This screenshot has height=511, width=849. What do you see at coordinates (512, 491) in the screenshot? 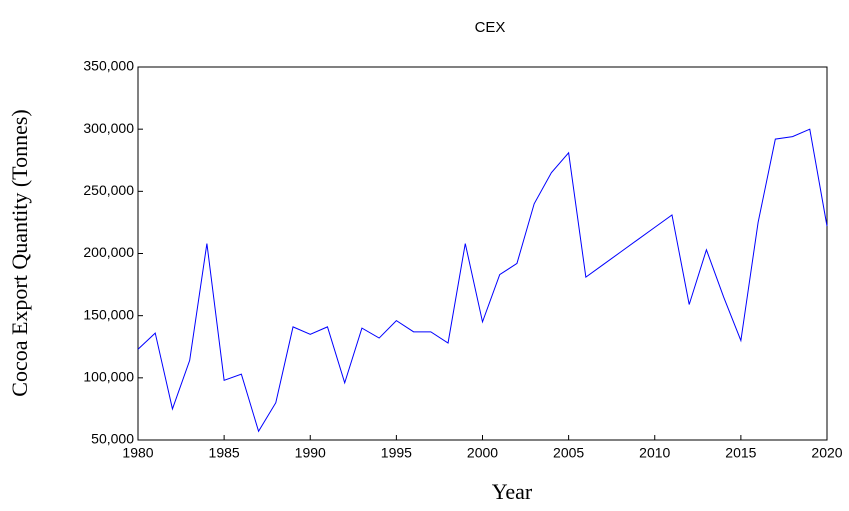
I see `x-axis-label: Year` at bounding box center [512, 491].